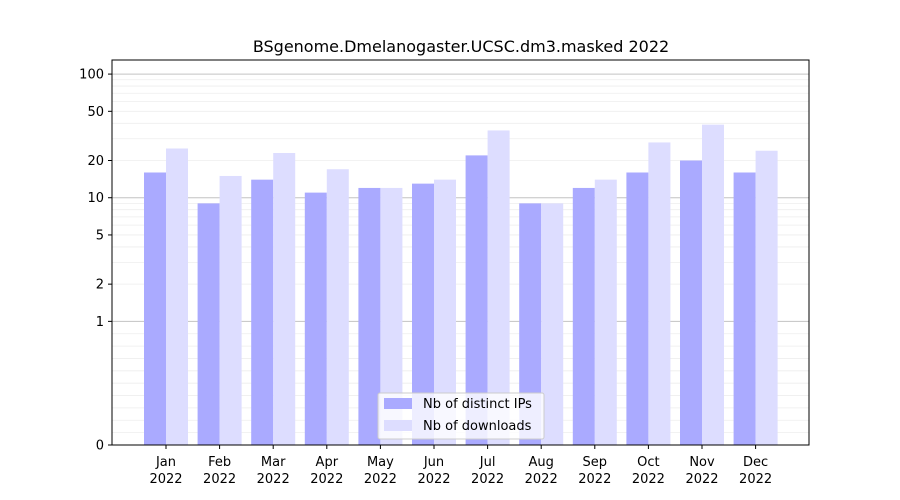 This screenshot has height=500, width=900. What do you see at coordinates (380, 471) in the screenshot?
I see `x-tick-label: May 2022` at bounding box center [380, 471].